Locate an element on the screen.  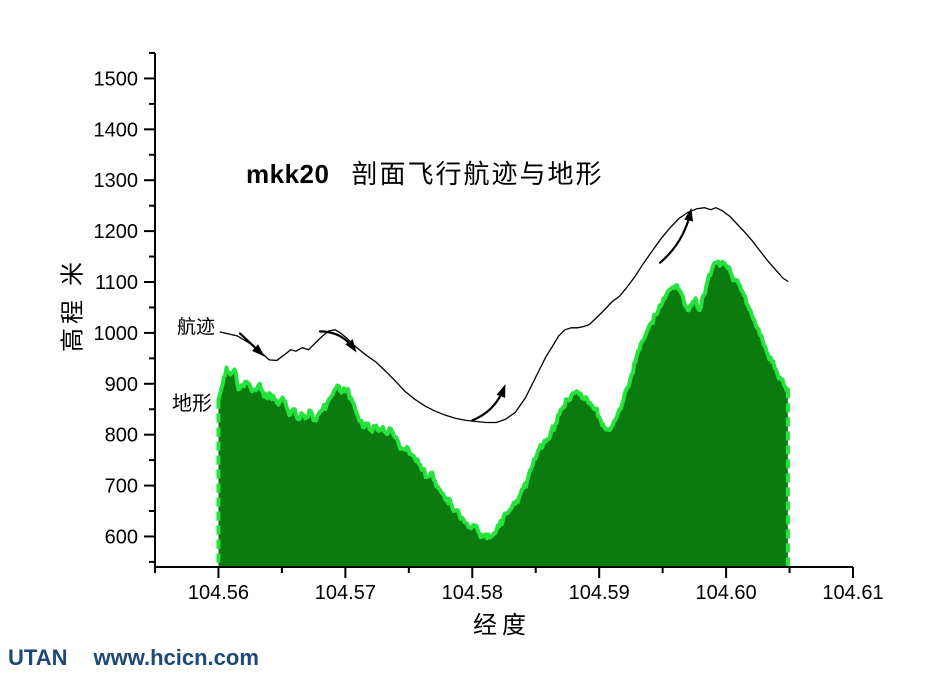
x-tick-label: 104.56 is located at coordinates (218, 593).